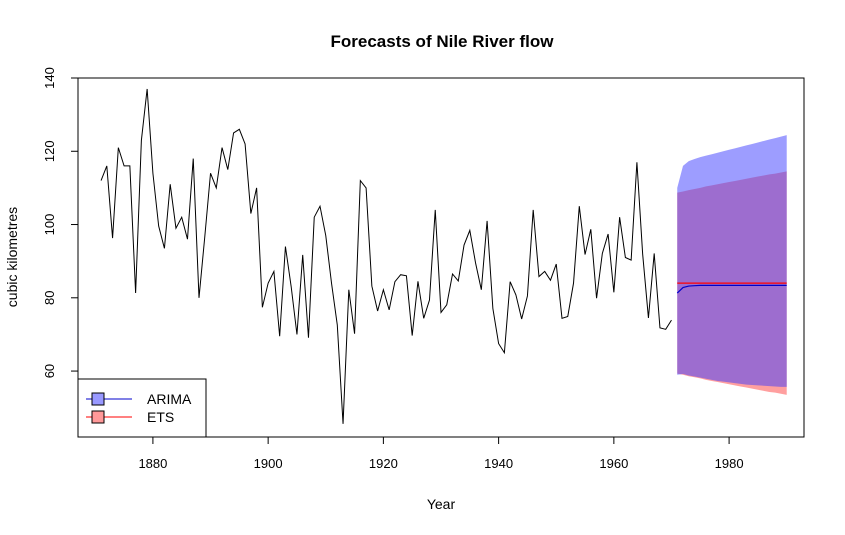 The width and height of the screenshot is (845, 535). I want to click on y-tick-label: 140, so click(49, 78).